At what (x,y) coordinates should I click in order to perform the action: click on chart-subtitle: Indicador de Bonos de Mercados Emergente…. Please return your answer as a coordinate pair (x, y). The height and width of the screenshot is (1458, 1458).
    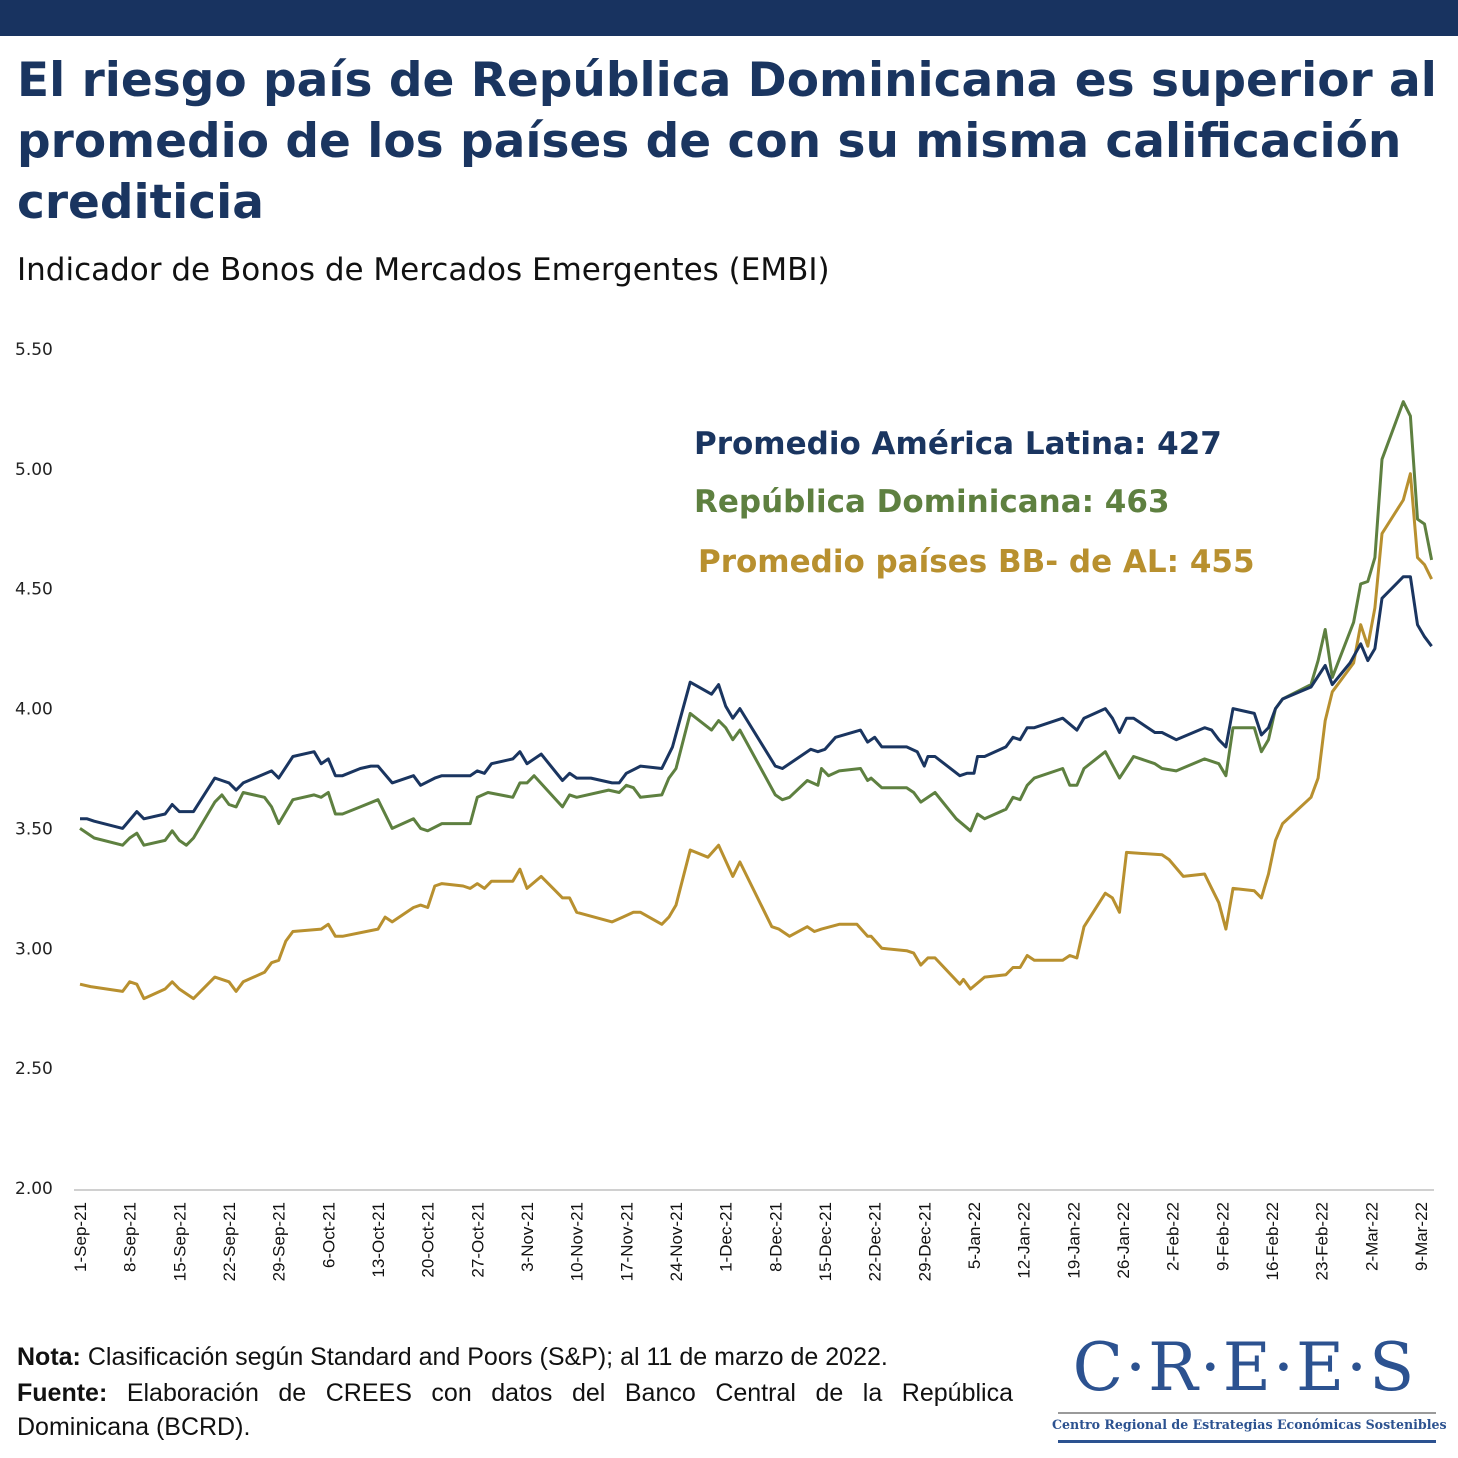
    Looking at the image, I should click on (423, 270).